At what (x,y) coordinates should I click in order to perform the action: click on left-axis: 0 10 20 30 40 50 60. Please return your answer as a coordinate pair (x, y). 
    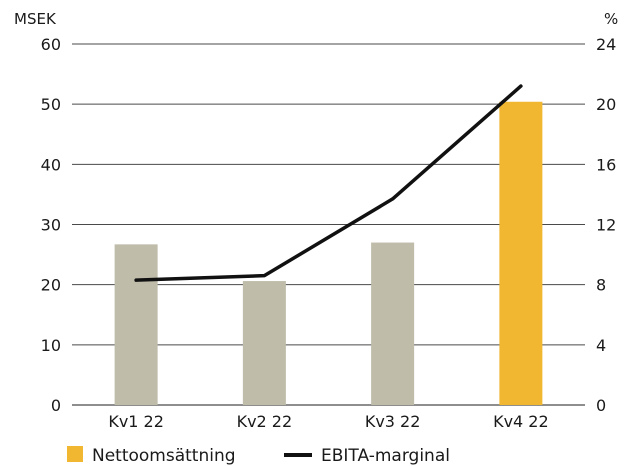
    Looking at the image, I should click on (51, 225).